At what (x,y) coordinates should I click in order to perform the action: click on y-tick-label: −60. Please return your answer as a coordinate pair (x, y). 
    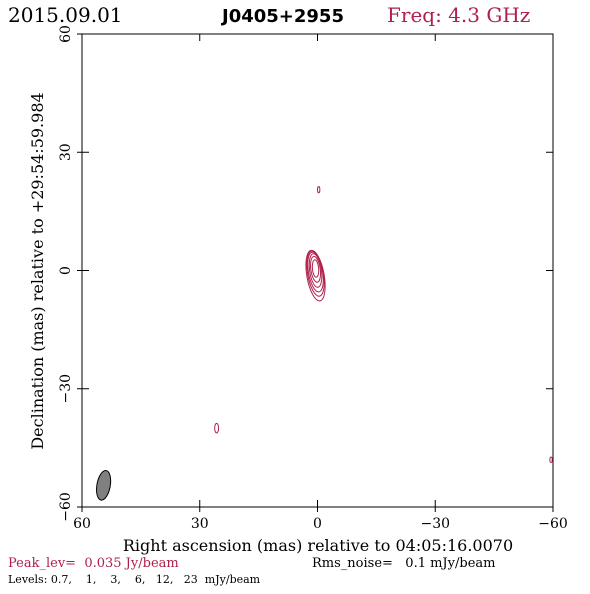
    Looking at the image, I should click on (66, 507).